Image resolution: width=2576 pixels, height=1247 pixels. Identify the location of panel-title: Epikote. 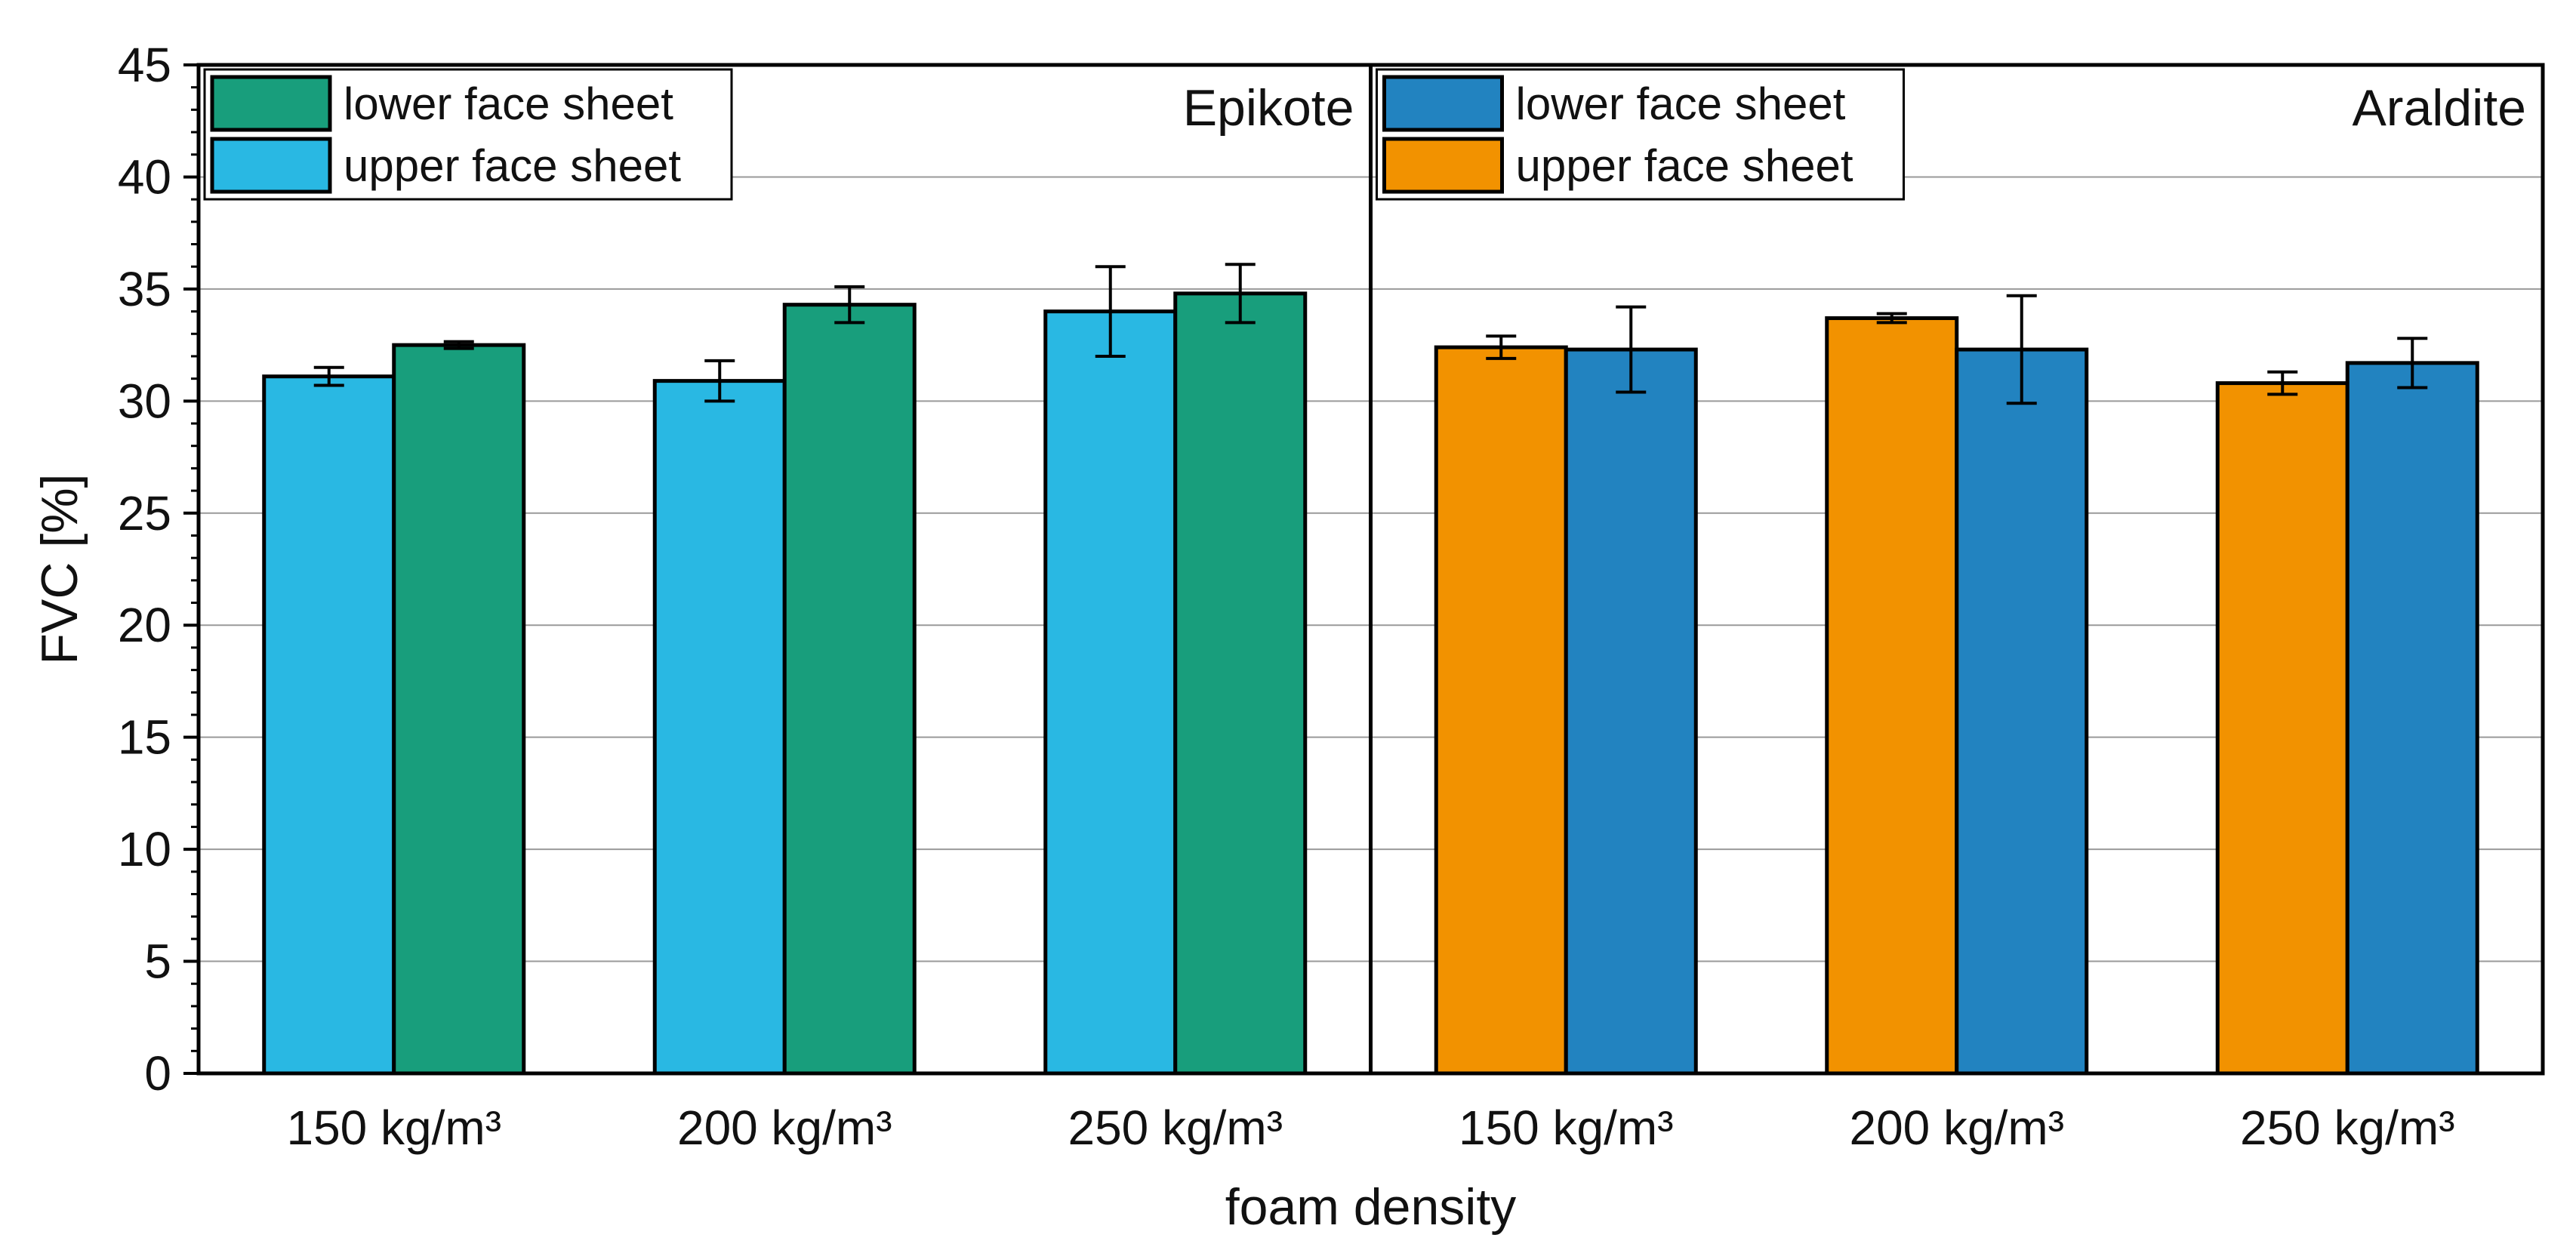
(1268, 108).